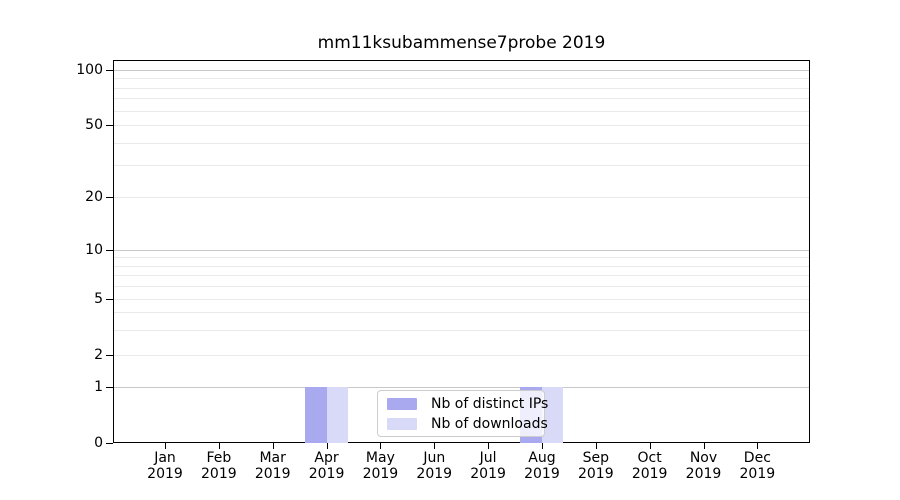 The height and width of the screenshot is (500, 900). What do you see at coordinates (461, 43) in the screenshot?
I see `chart-title: mm11ksubammense7probe 2019` at bounding box center [461, 43].